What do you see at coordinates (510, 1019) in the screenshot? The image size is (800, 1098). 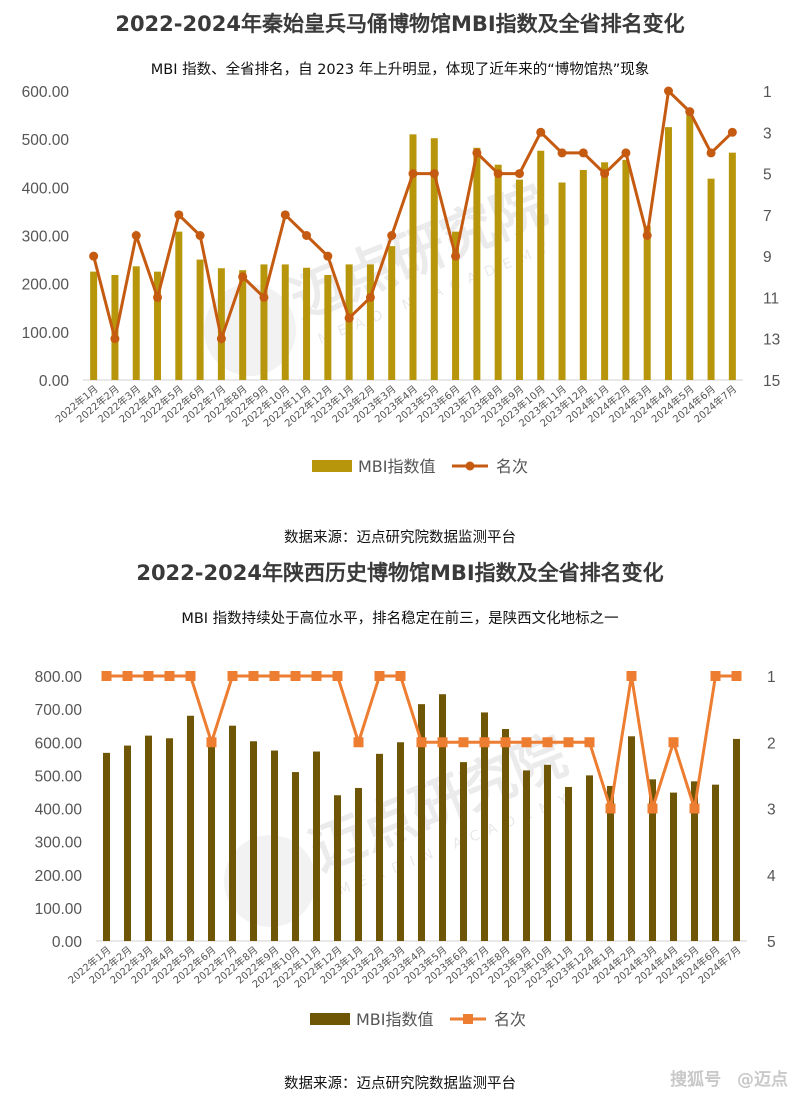 I see `legend-line-label: 名次` at bounding box center [510, 1019].